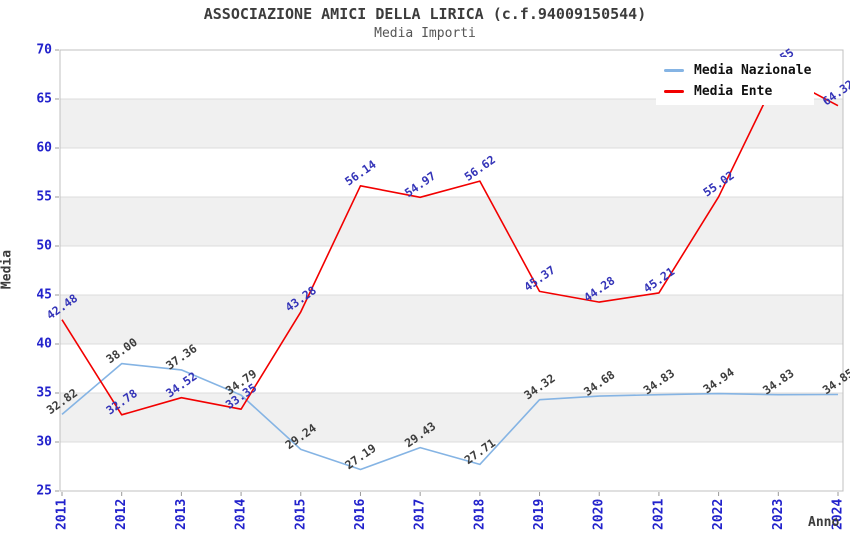 The image size is (850, 550). I want to click on legend: Media Nazionale Media Ente, so click(735, 81).